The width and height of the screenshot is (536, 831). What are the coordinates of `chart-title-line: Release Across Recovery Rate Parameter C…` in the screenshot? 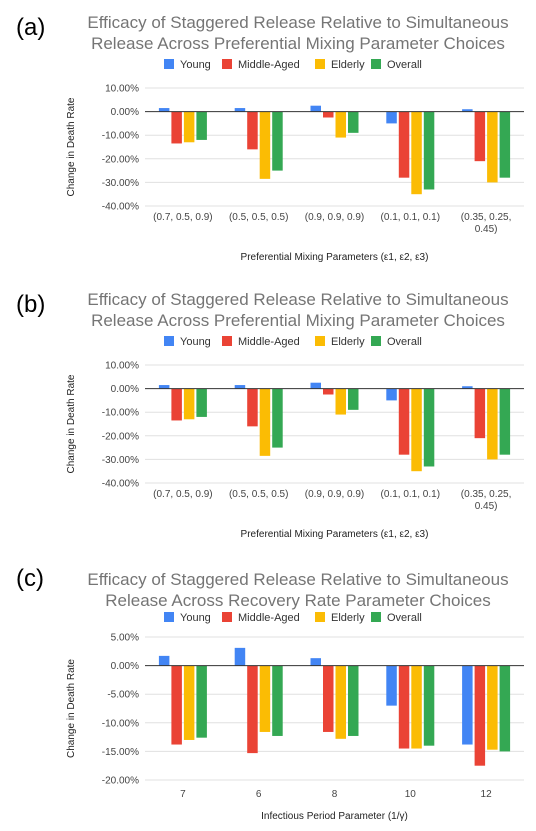 It's located at (298, 600).